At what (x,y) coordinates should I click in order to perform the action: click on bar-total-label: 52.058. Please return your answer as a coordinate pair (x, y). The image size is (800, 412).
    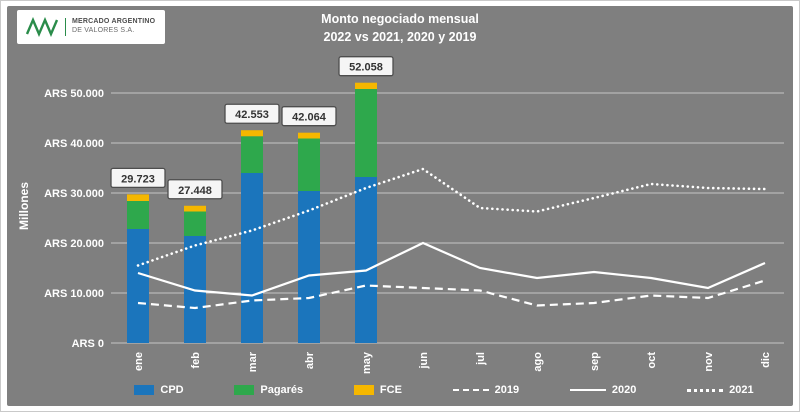
    Looking at the image, I should click on (366, 68).